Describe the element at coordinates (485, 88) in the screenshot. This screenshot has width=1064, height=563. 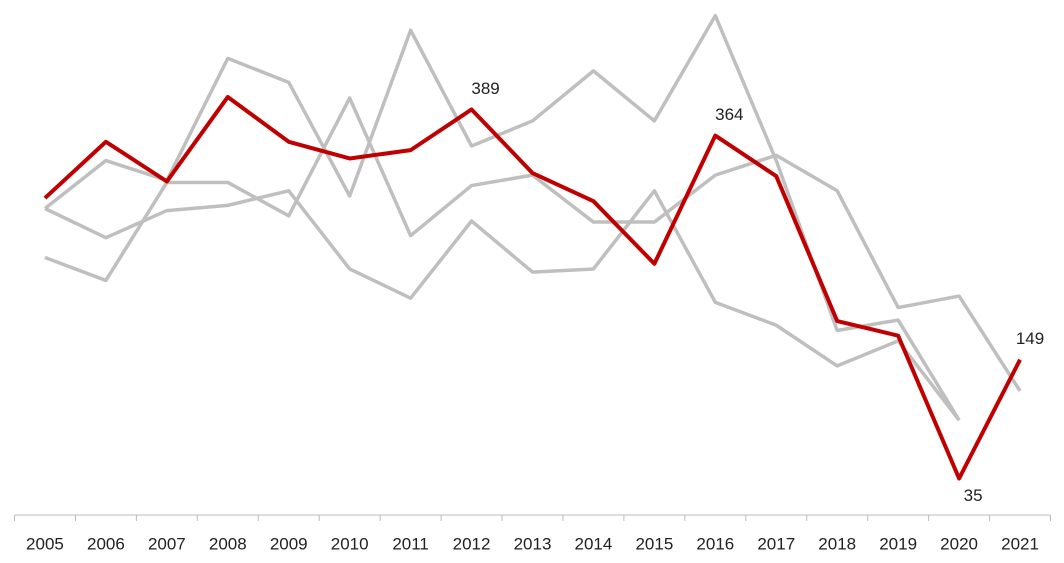
I see `data-label: 389` at that location.